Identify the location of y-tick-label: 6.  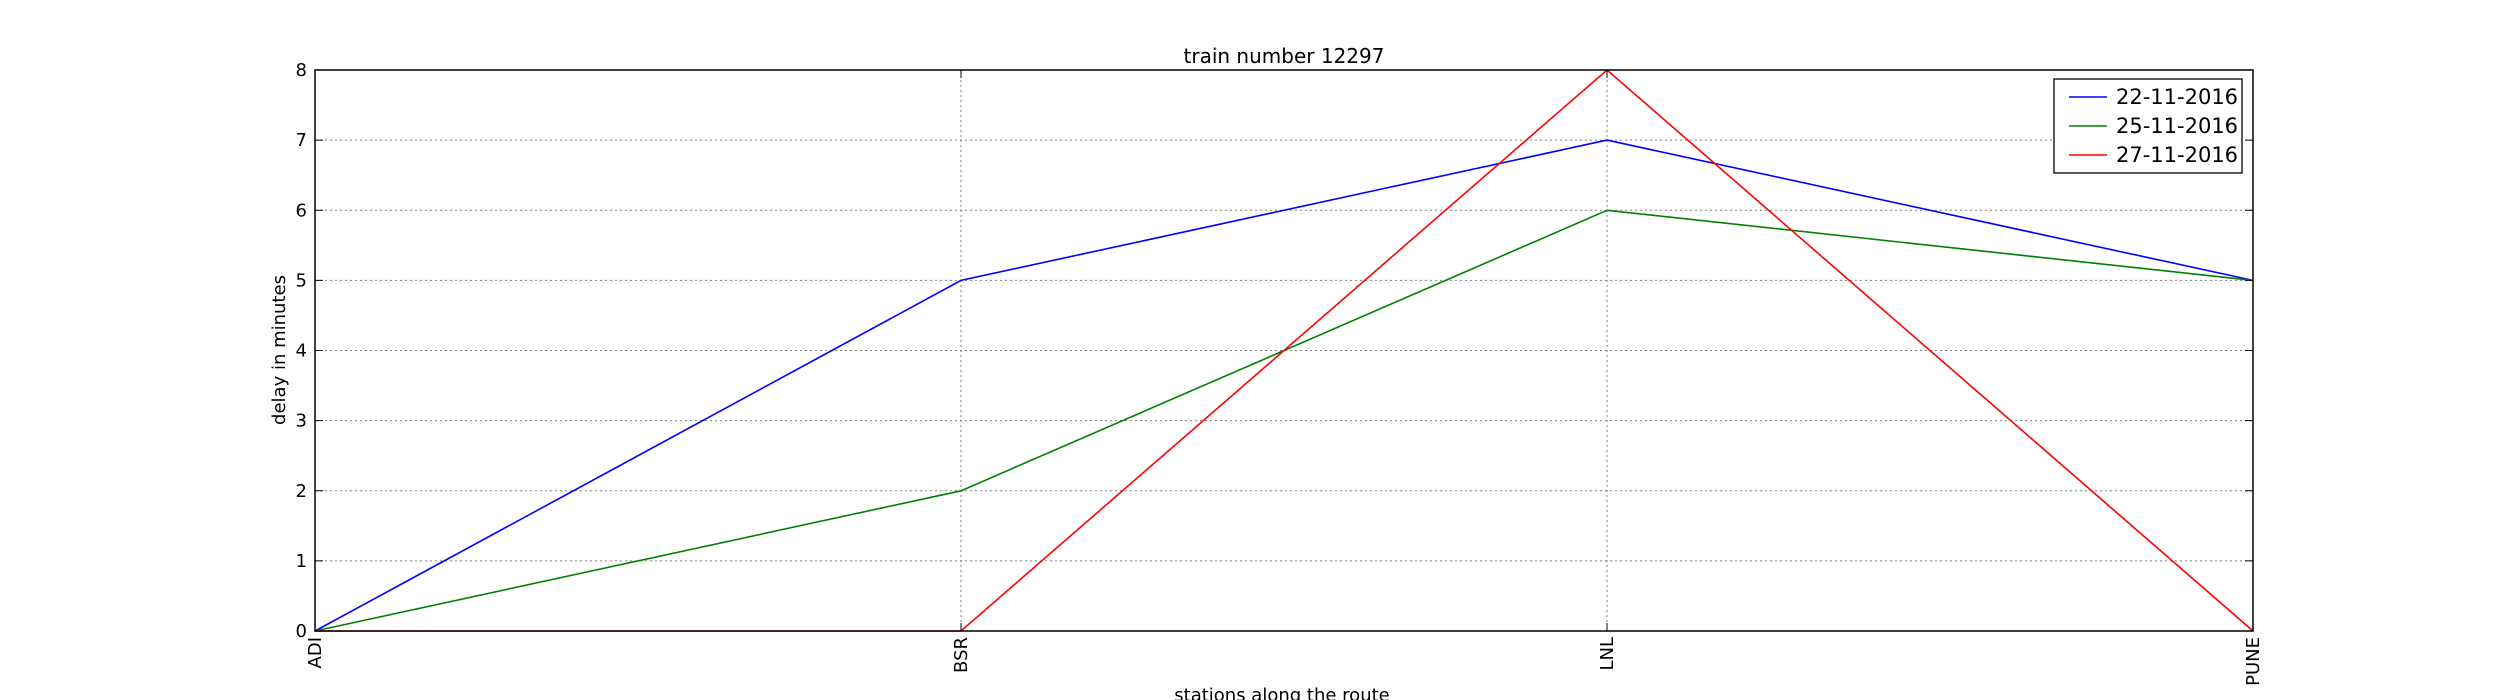
(301, 210).